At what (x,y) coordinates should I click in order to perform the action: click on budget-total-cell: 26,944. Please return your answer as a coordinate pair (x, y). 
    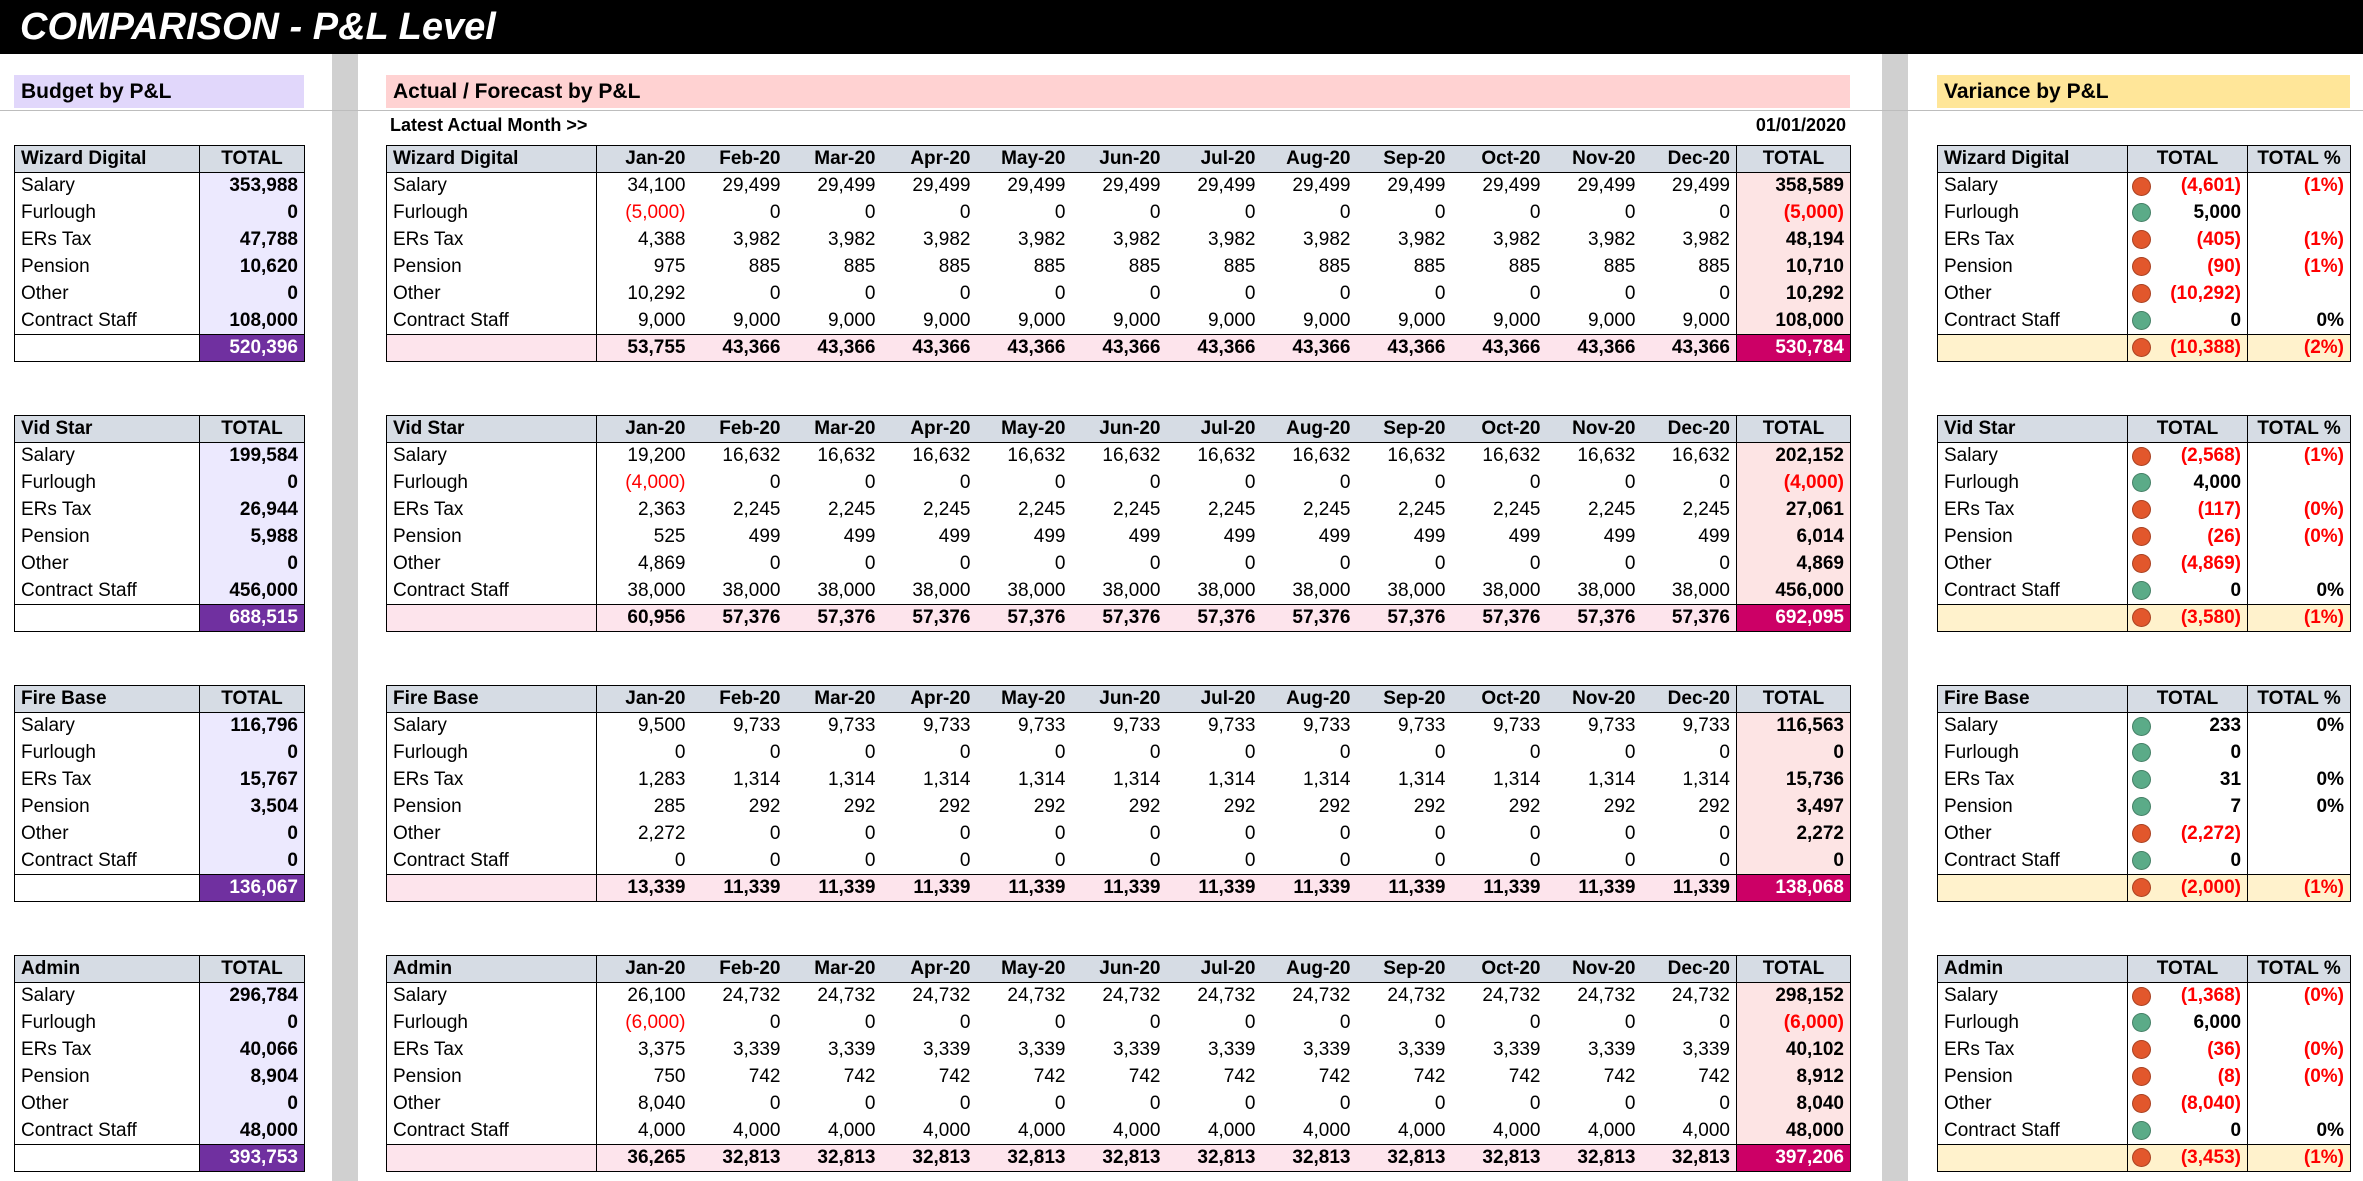
    Looking at the image, I should click on (252, 510).